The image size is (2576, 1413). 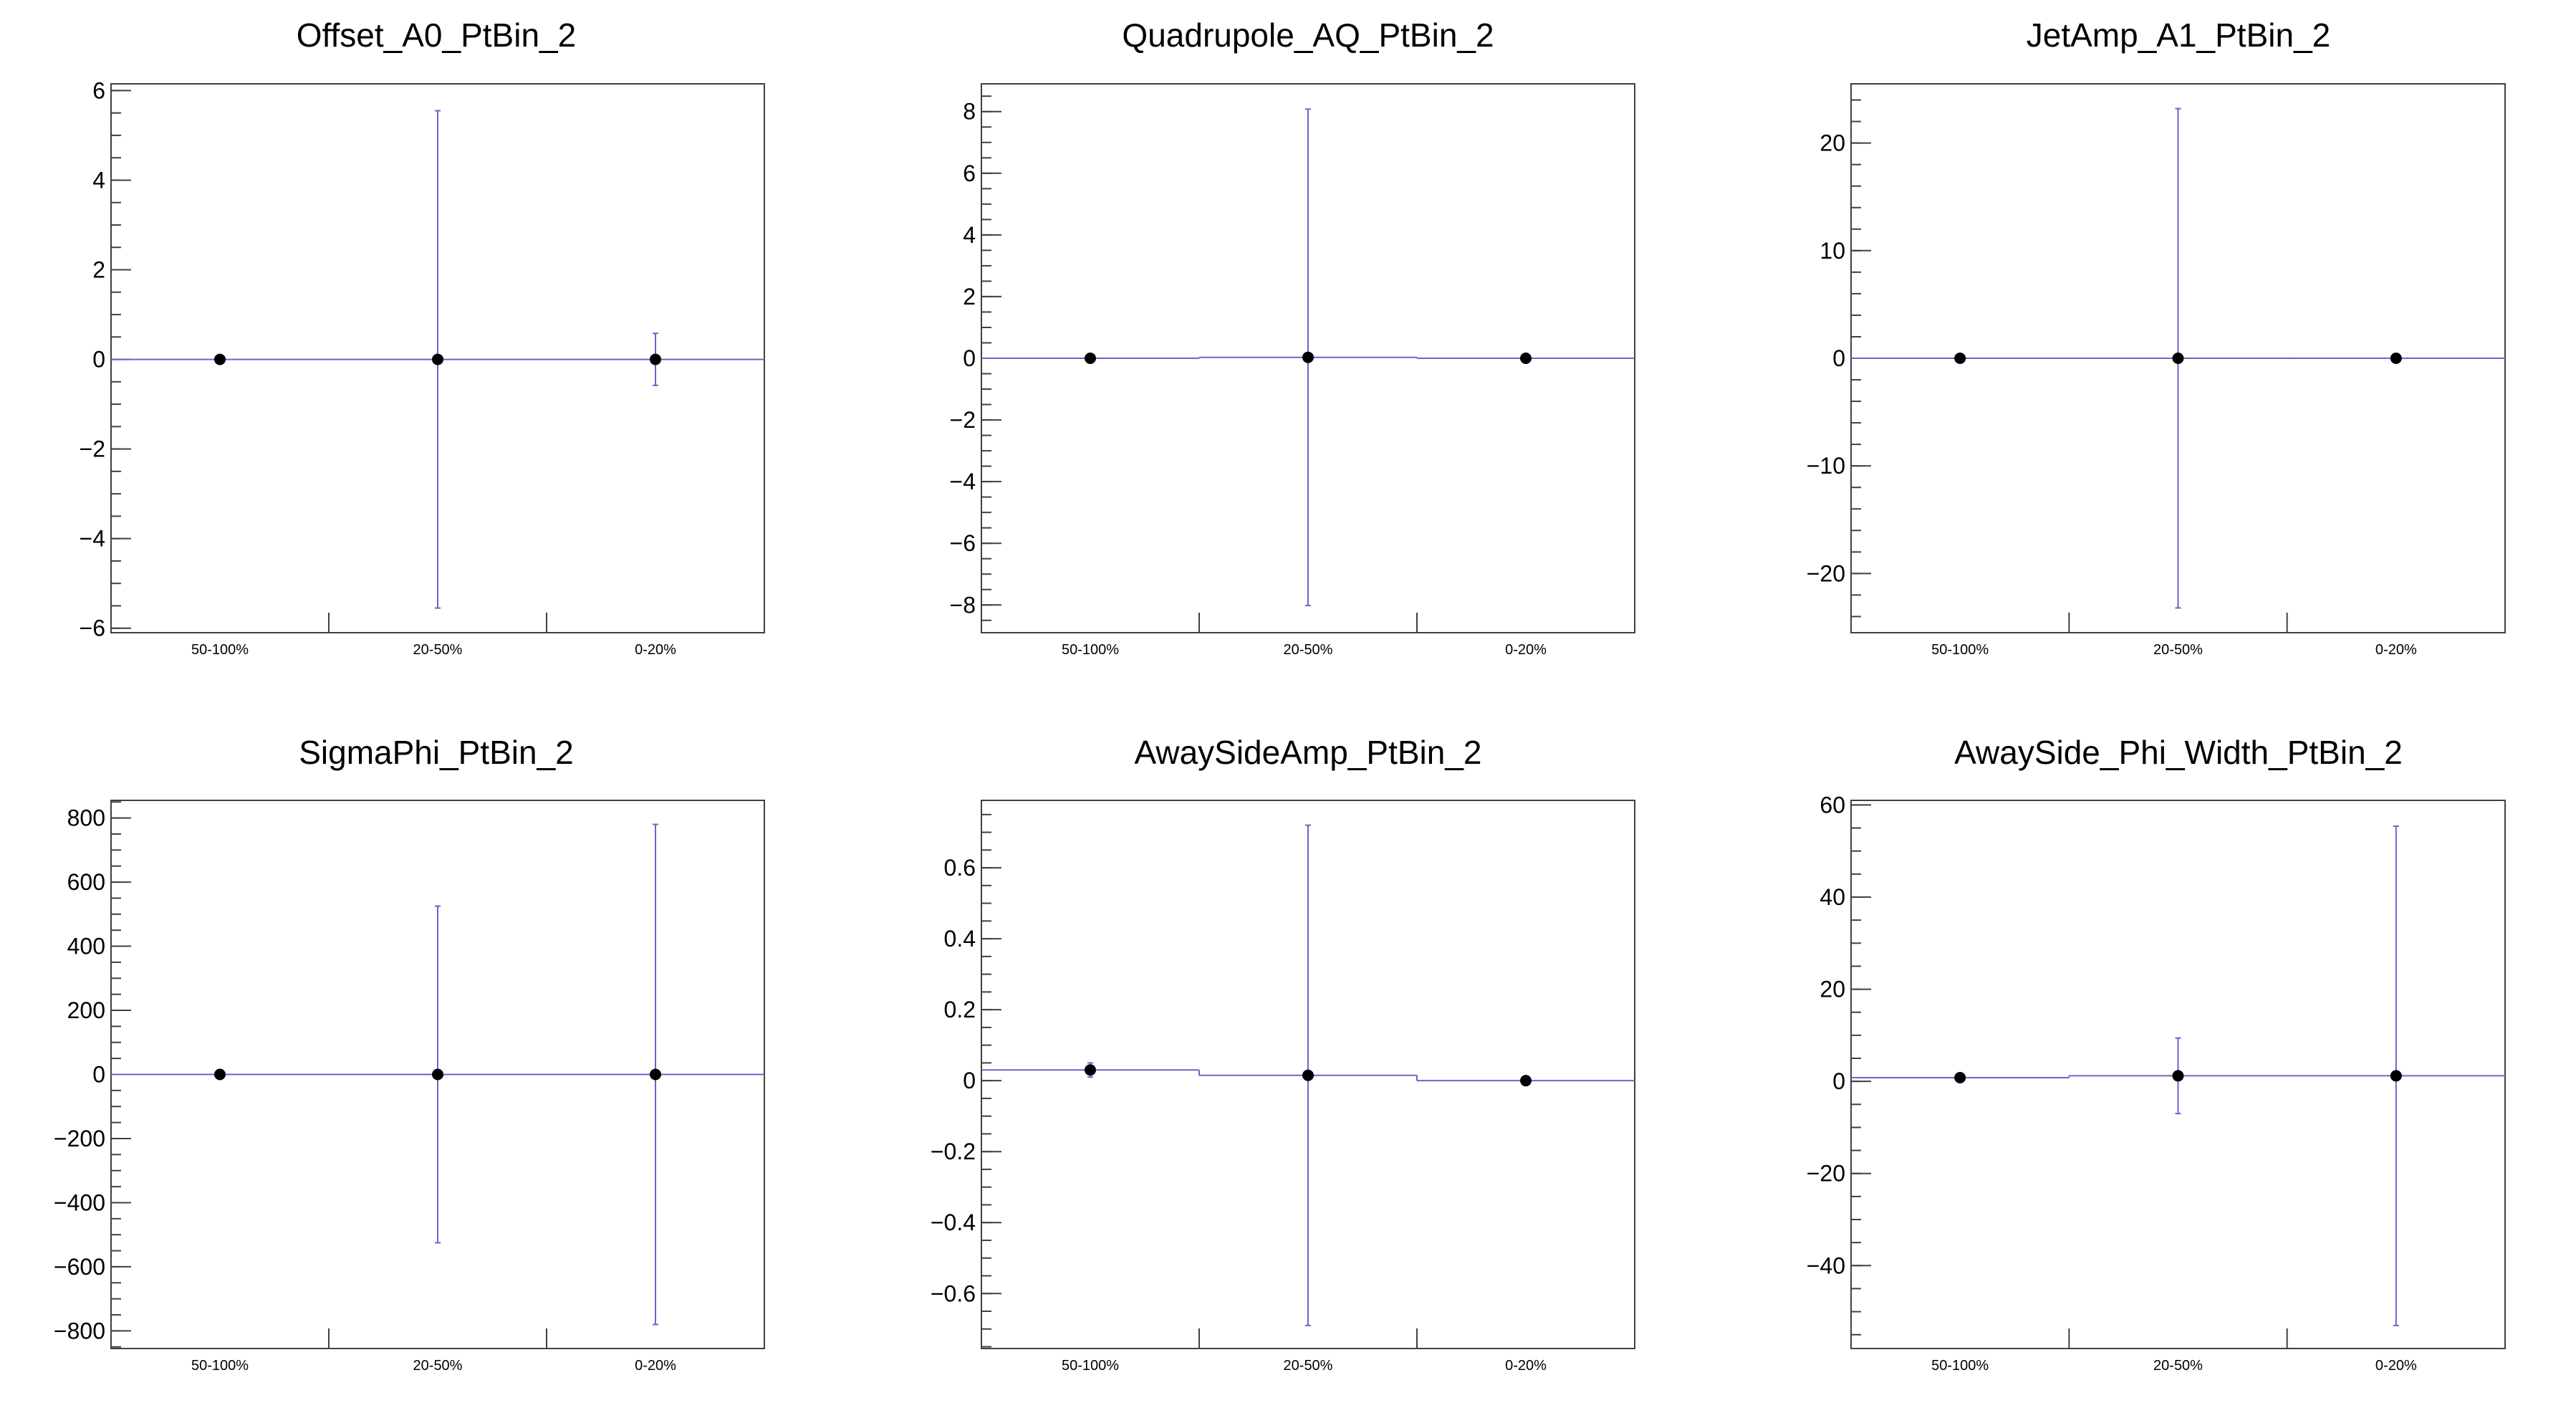 I want to click on y-tick-label: 400, so click(x=86, y=946).